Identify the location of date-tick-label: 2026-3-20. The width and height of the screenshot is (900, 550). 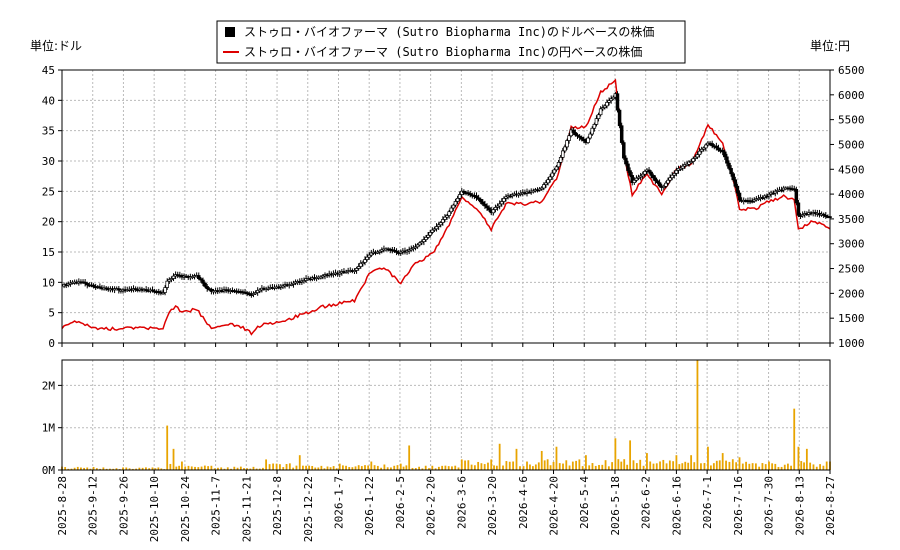
(492, 506).